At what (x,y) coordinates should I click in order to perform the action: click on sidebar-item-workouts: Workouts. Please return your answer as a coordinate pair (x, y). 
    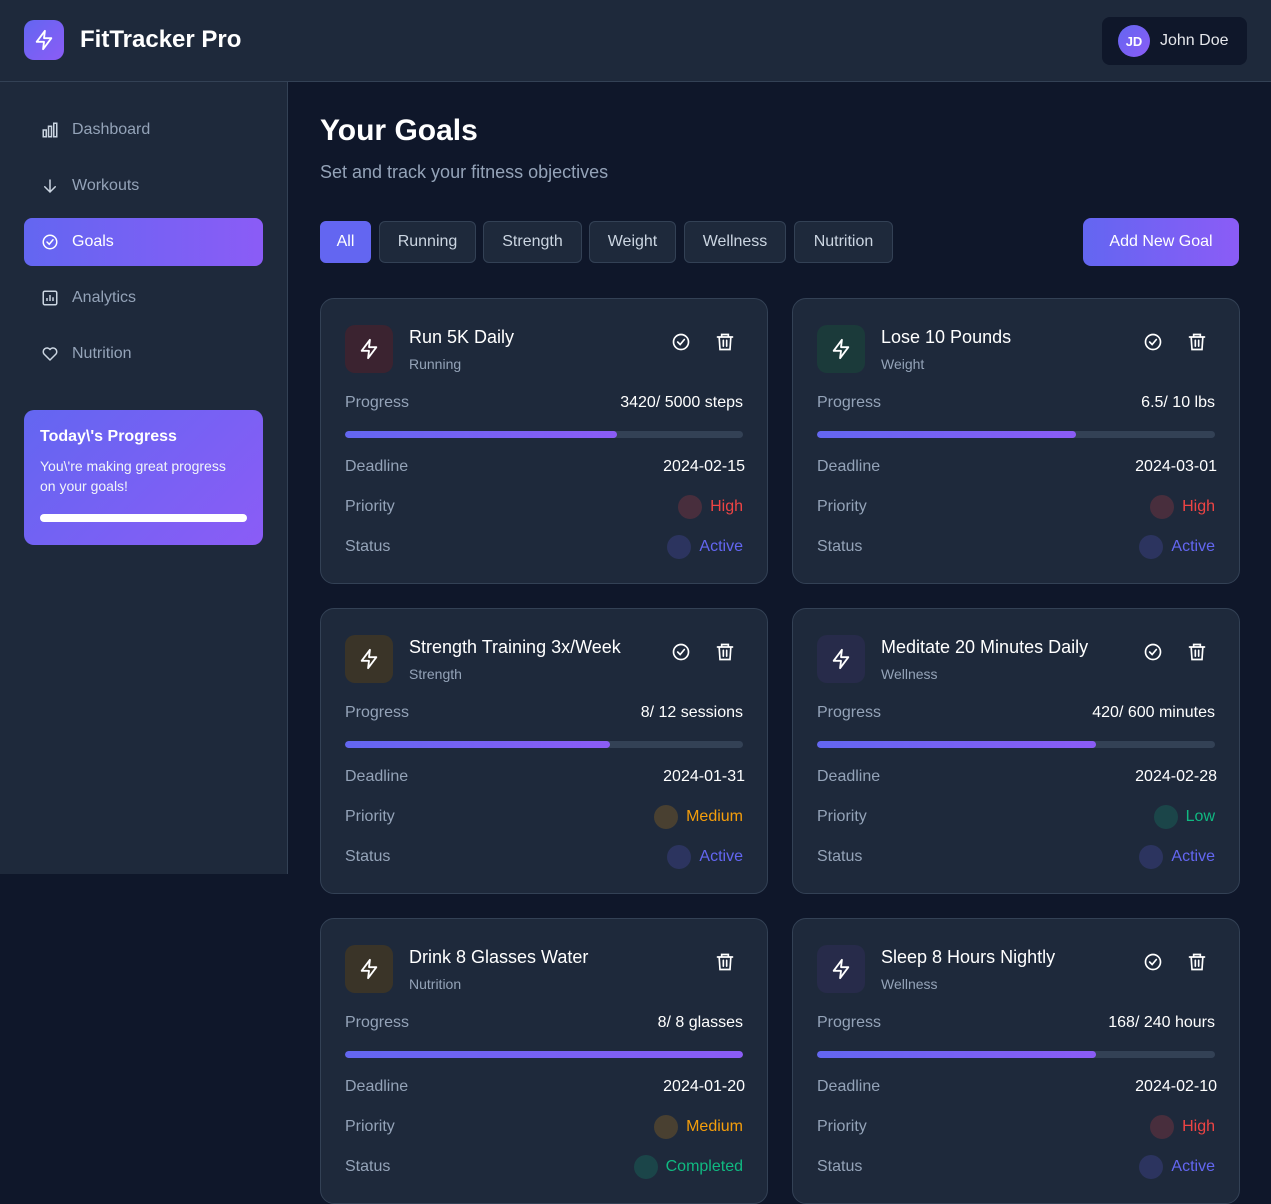
    Looking at the image, I should click on (143, 186).